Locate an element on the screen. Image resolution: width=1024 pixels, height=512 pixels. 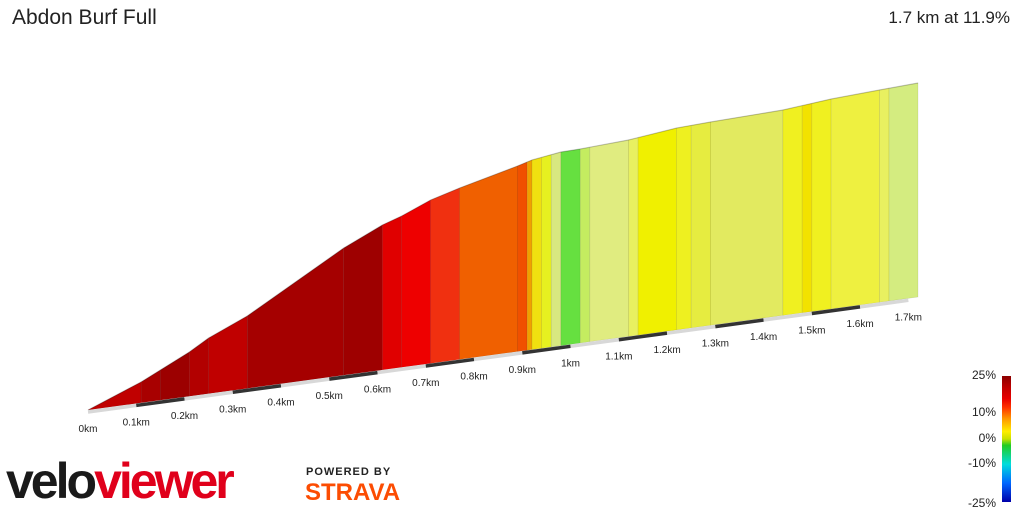
gradient-color-scale is located at coordinates (1006, 439).